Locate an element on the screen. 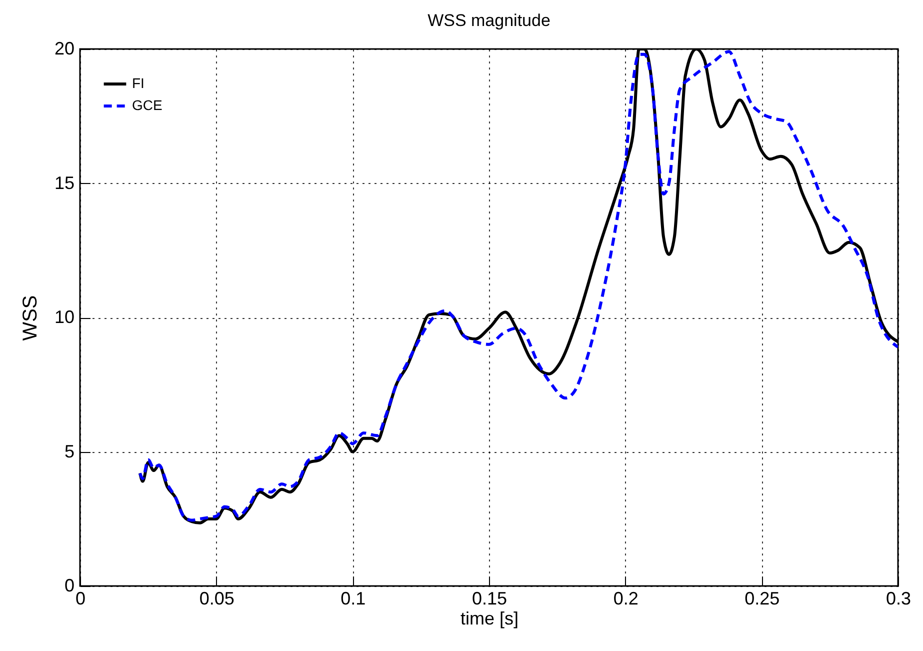  x-tick-label: 0.25 is located at coordinates (762, 598).